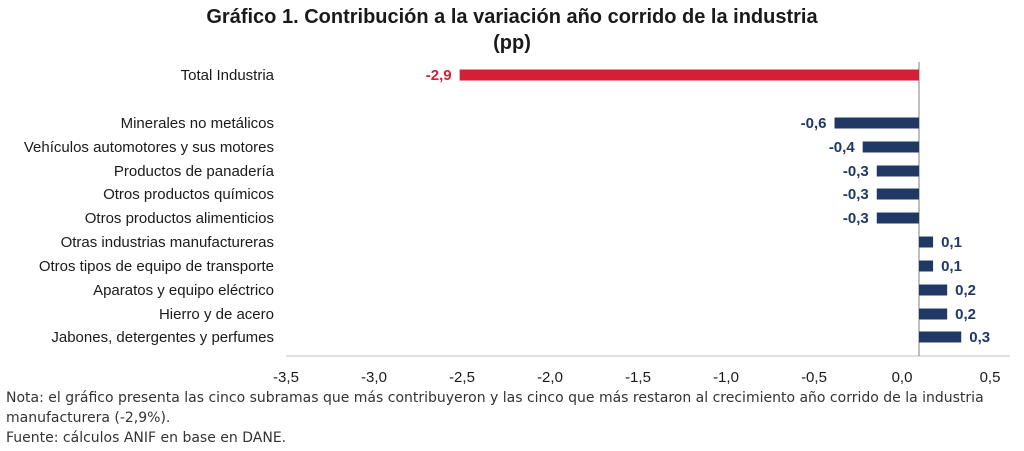 The width and height of the screenshot is (1024, 451). I want to click on x-tick-label: -3,0, so click(374, 377).